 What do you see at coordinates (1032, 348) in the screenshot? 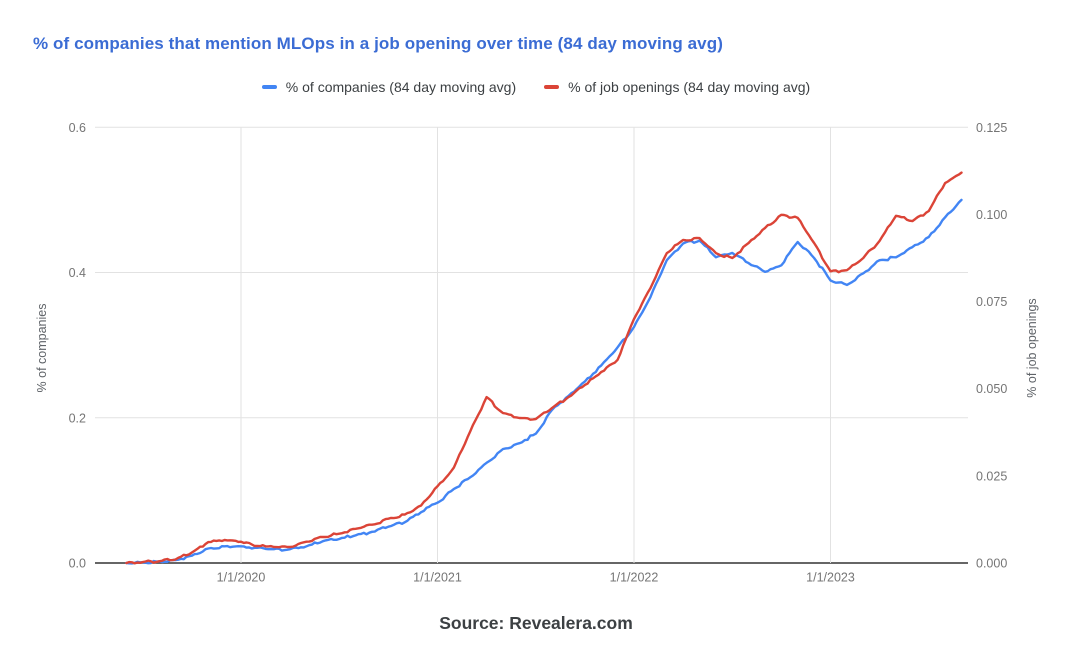
I see `right-axis-title: % of job openings` at bounding box center [1032, 348].